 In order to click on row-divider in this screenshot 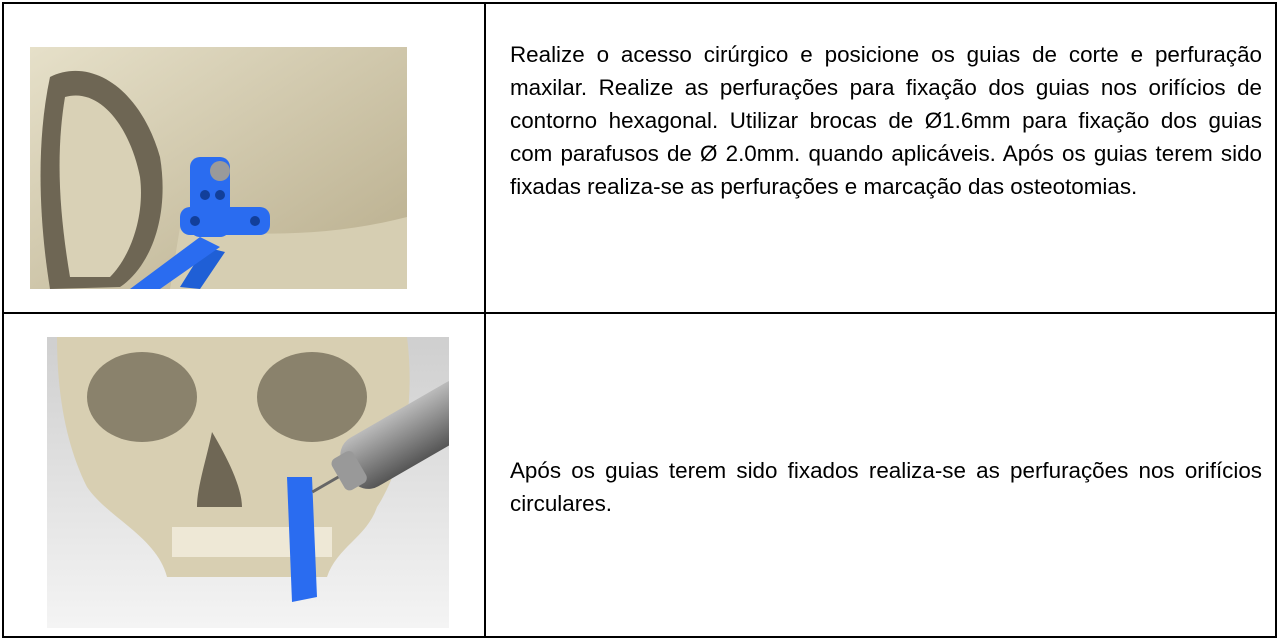, I will do `click(639, 313)`.